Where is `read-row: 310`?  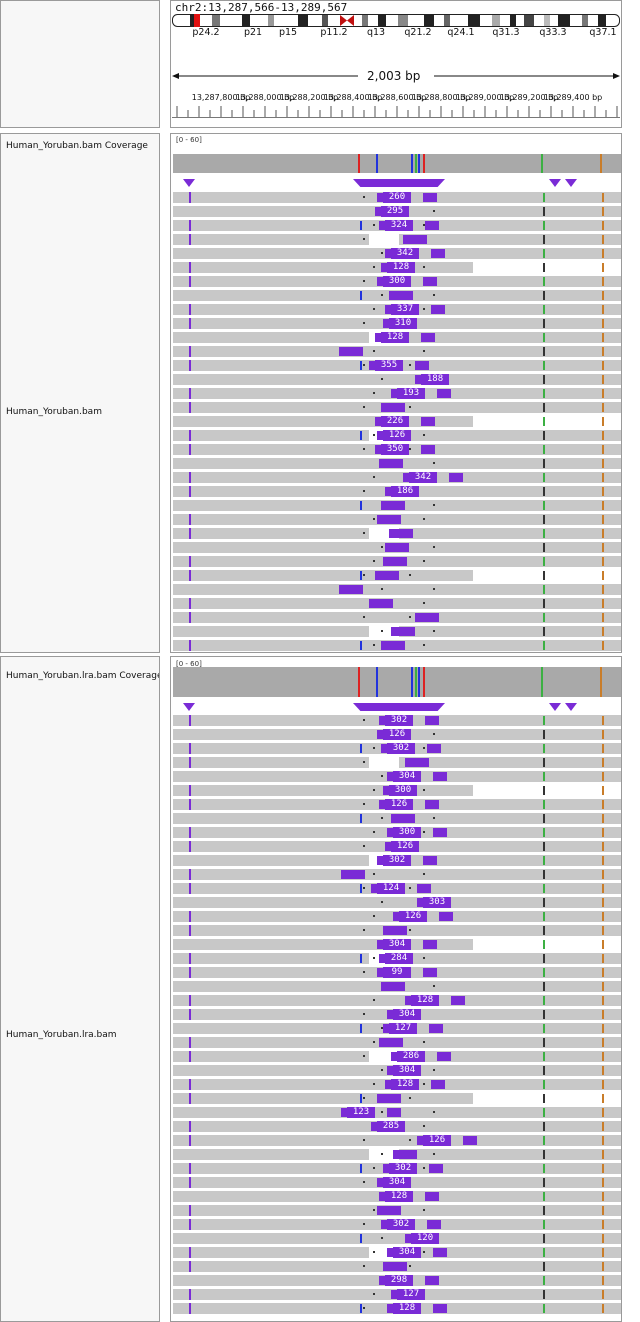 read-row: 310 is located at coordinates (397, 323).